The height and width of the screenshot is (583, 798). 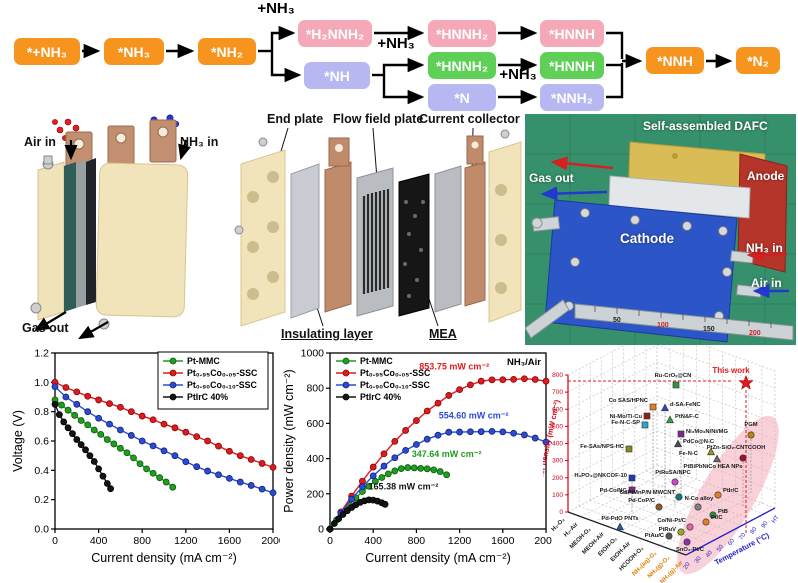 What do you see at coordinates (685, 405) in the screenshot?
I see `svg-text: d-SA-FeNC` at bounding box center [685, 405].